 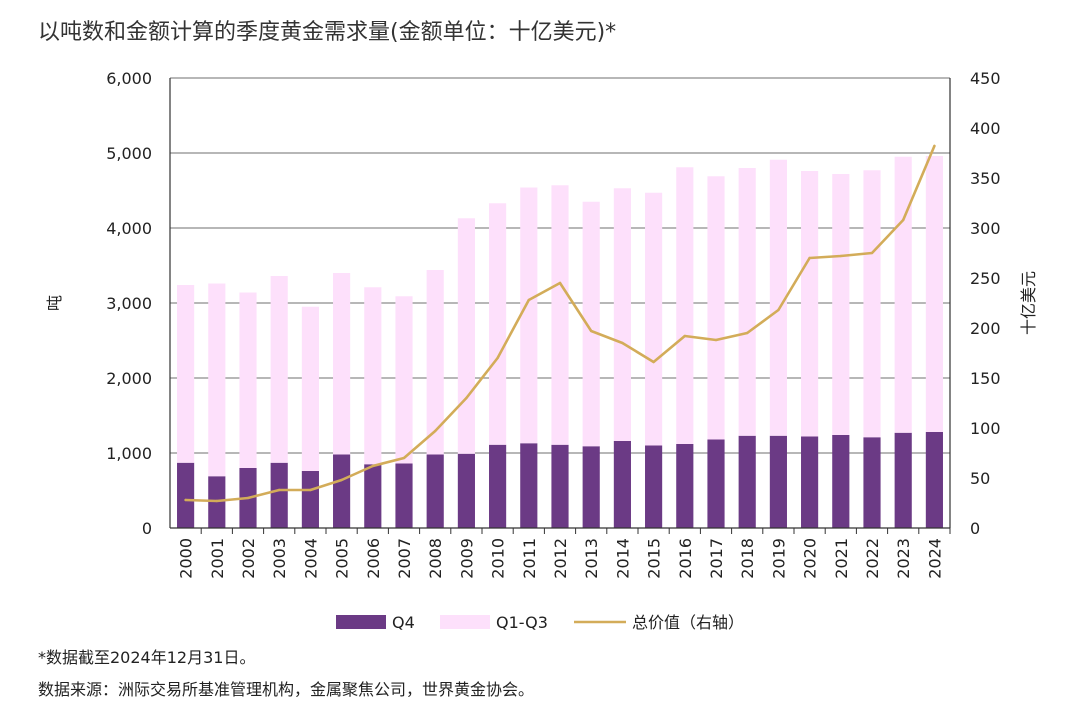 What do you see at coordinates (688, 622) in the screenshot?
I see `legend-label-total: 总价值（右轴）` at bounding box center [688, 622].